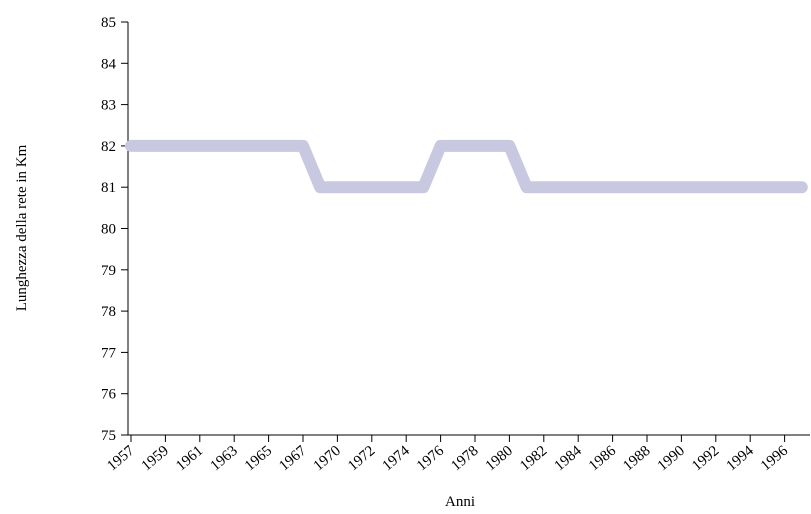  What do you see at coordinates (464, 459) in the screenshot?
I see `x-tick-label: 1978` at bounding box center [464, 459].